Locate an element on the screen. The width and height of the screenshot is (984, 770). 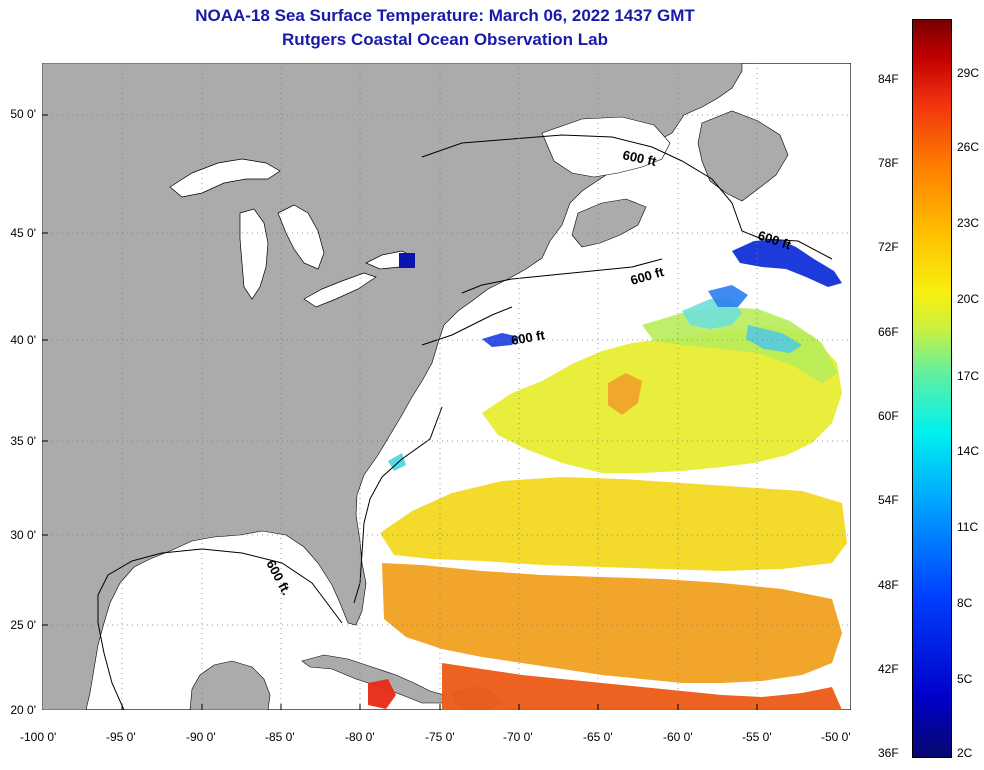
lon-label-70: -70 0' is located at coordinates (518, 737).